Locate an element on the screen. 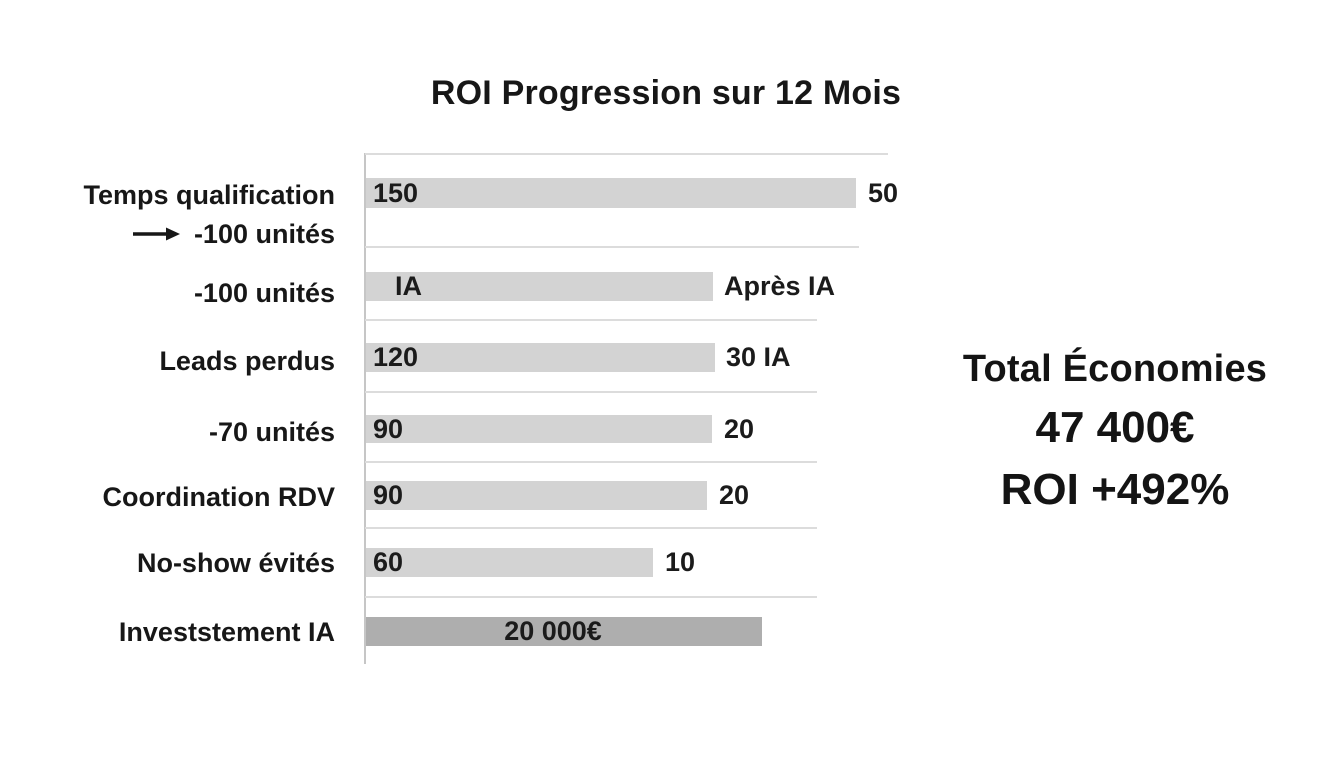 The image size is (1344, 768). row-label-no-show-evites: No-show évités is located at coordinates (235, 563).